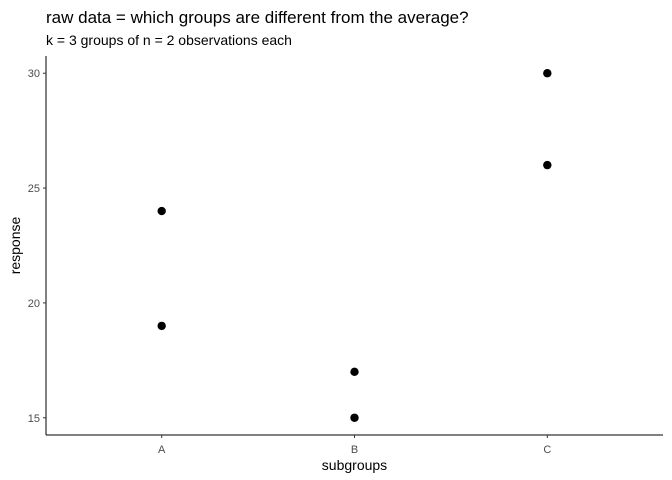 Image resolution: width=672 pixels, height=480 pixels. Describe the element at coordinates (547, 450) in the screenshot. I see `x-tick-label: C` at that location.